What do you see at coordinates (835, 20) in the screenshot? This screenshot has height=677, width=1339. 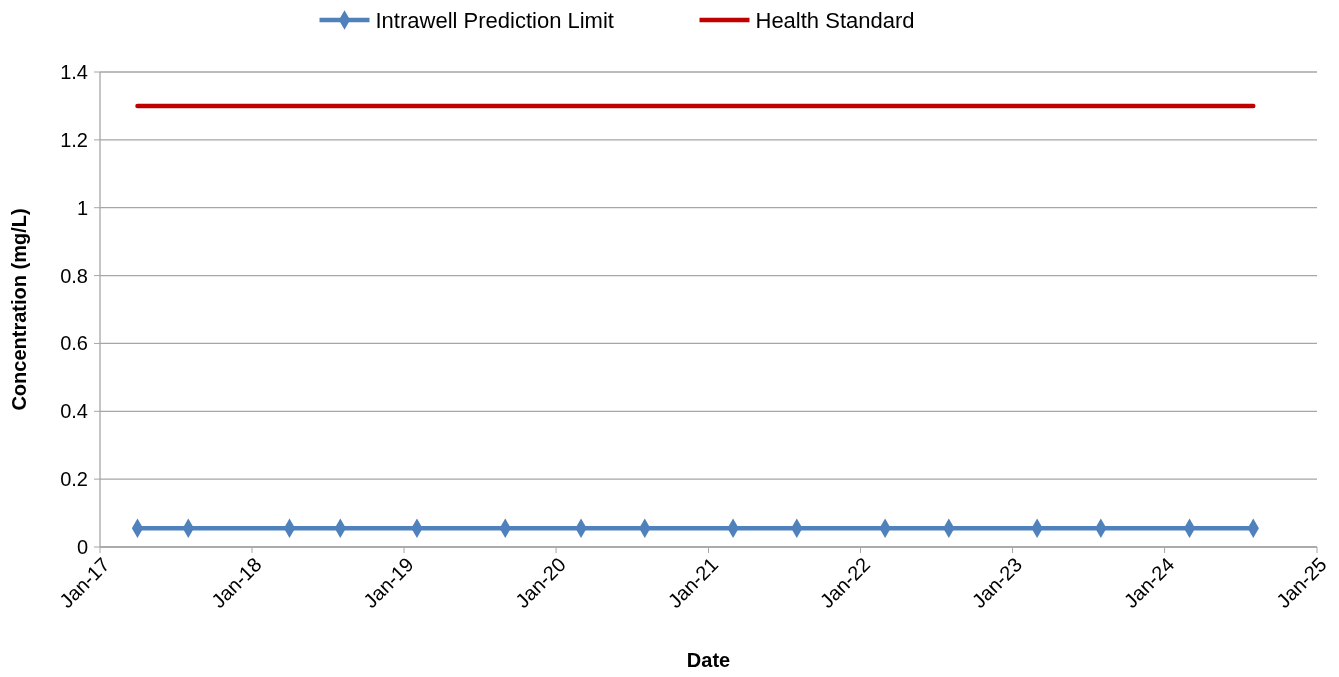 I see `legend-label: Health Standard` at bounding box center [835, 20].